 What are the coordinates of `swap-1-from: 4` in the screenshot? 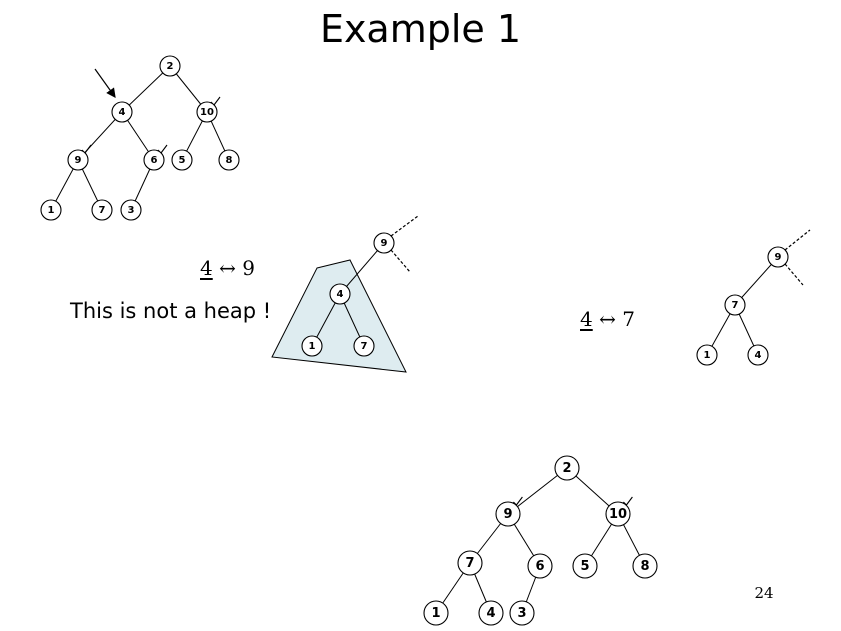 It's located at (206, 268).